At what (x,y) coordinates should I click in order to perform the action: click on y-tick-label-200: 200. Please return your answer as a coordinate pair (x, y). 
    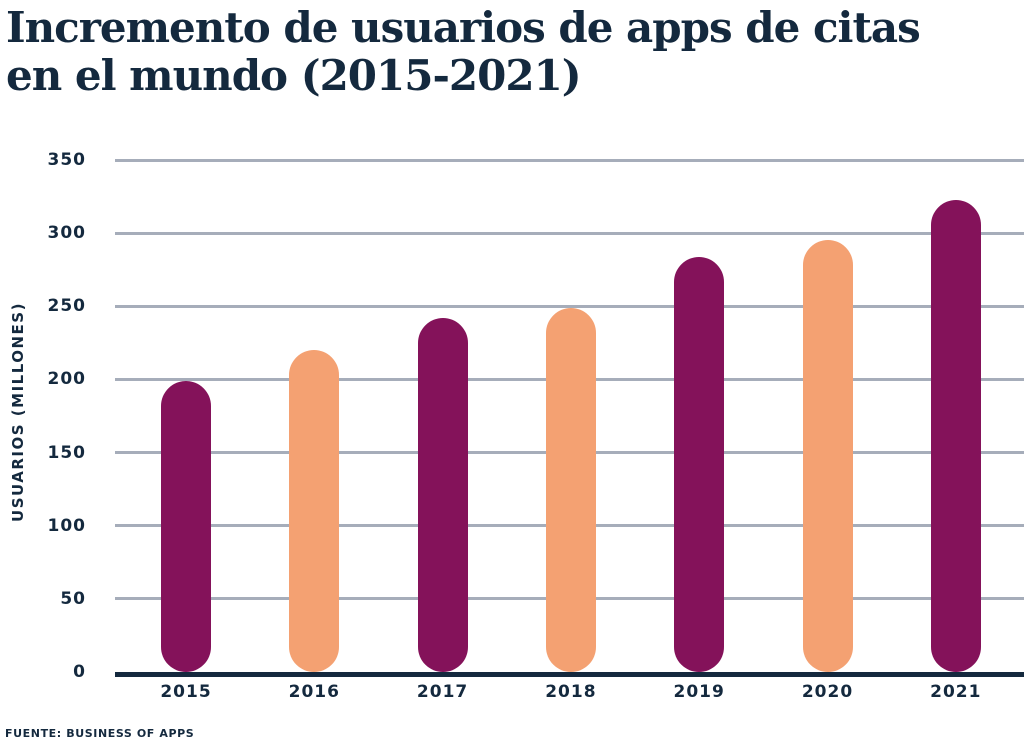
    Looking at the image, I should click on (66, 379).